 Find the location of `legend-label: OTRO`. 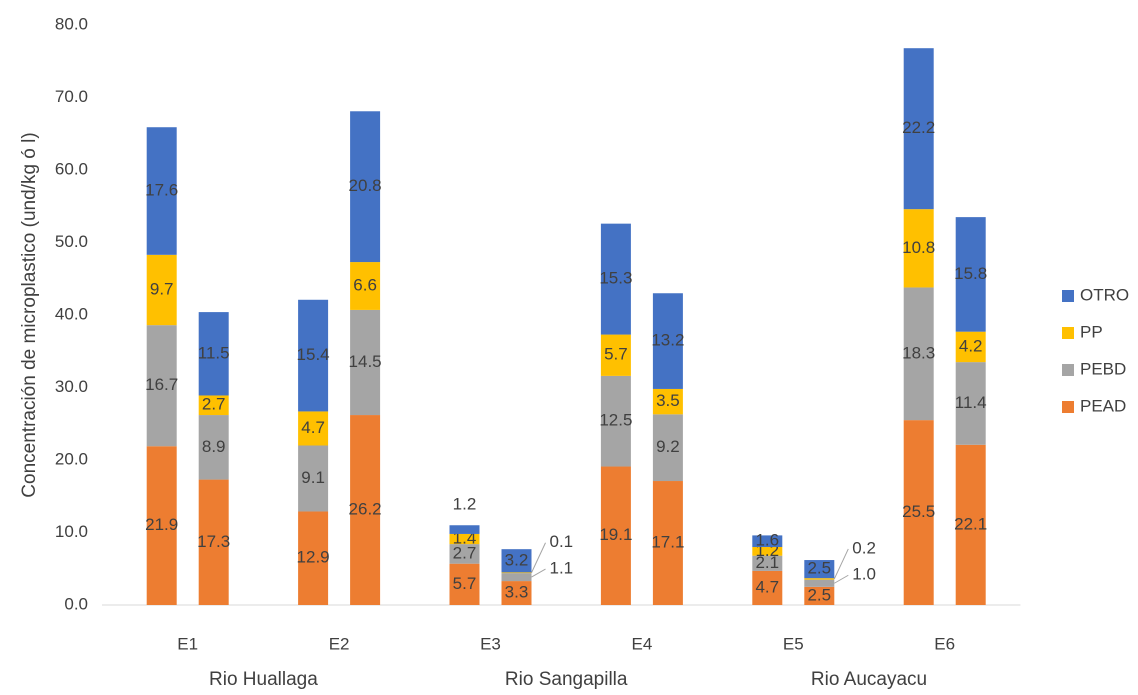

legend-label: OTRO is located at coordinates (1104, 294).